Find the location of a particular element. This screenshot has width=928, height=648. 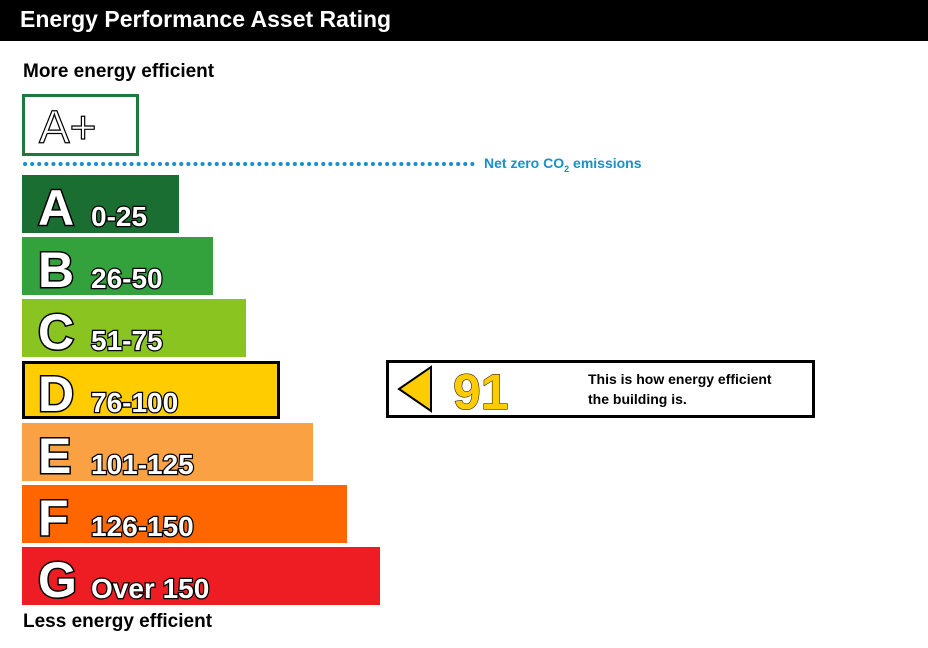

band-g: G Over 150 is located at coordinates (201, 578).